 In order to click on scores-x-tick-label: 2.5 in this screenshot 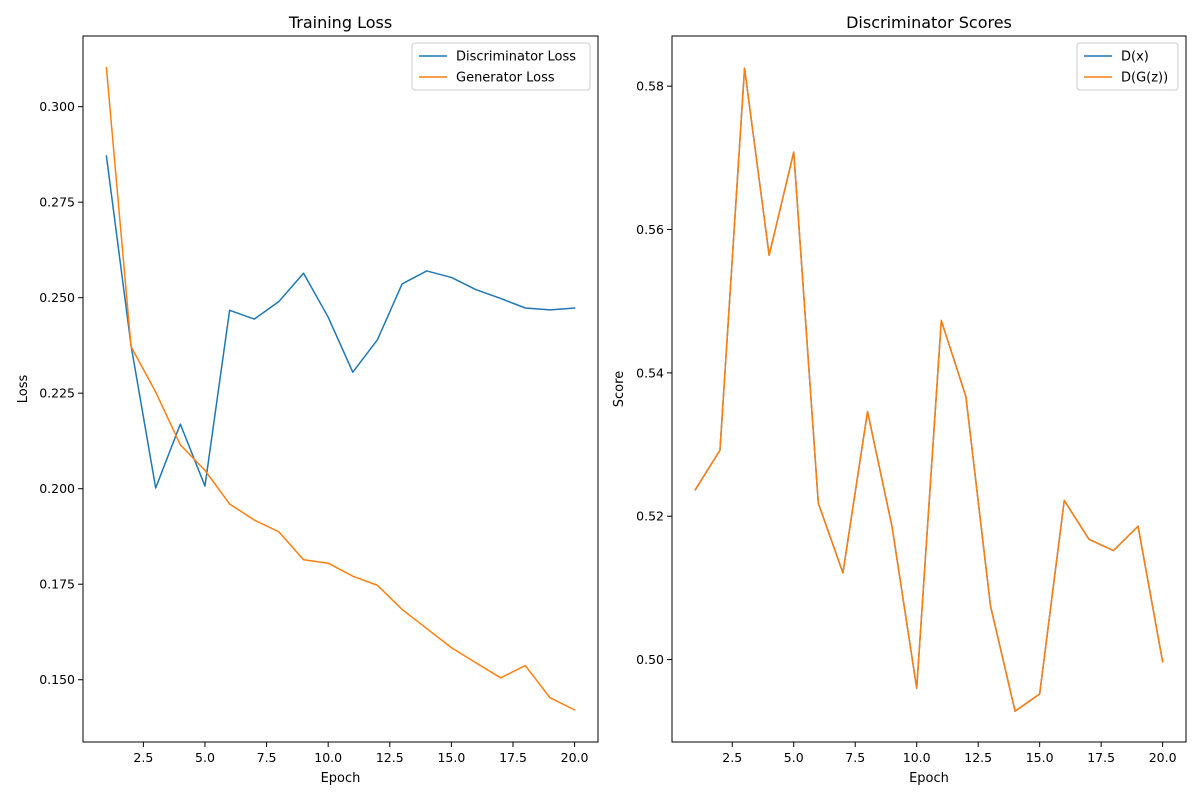, I will do `click(732, 757)`.